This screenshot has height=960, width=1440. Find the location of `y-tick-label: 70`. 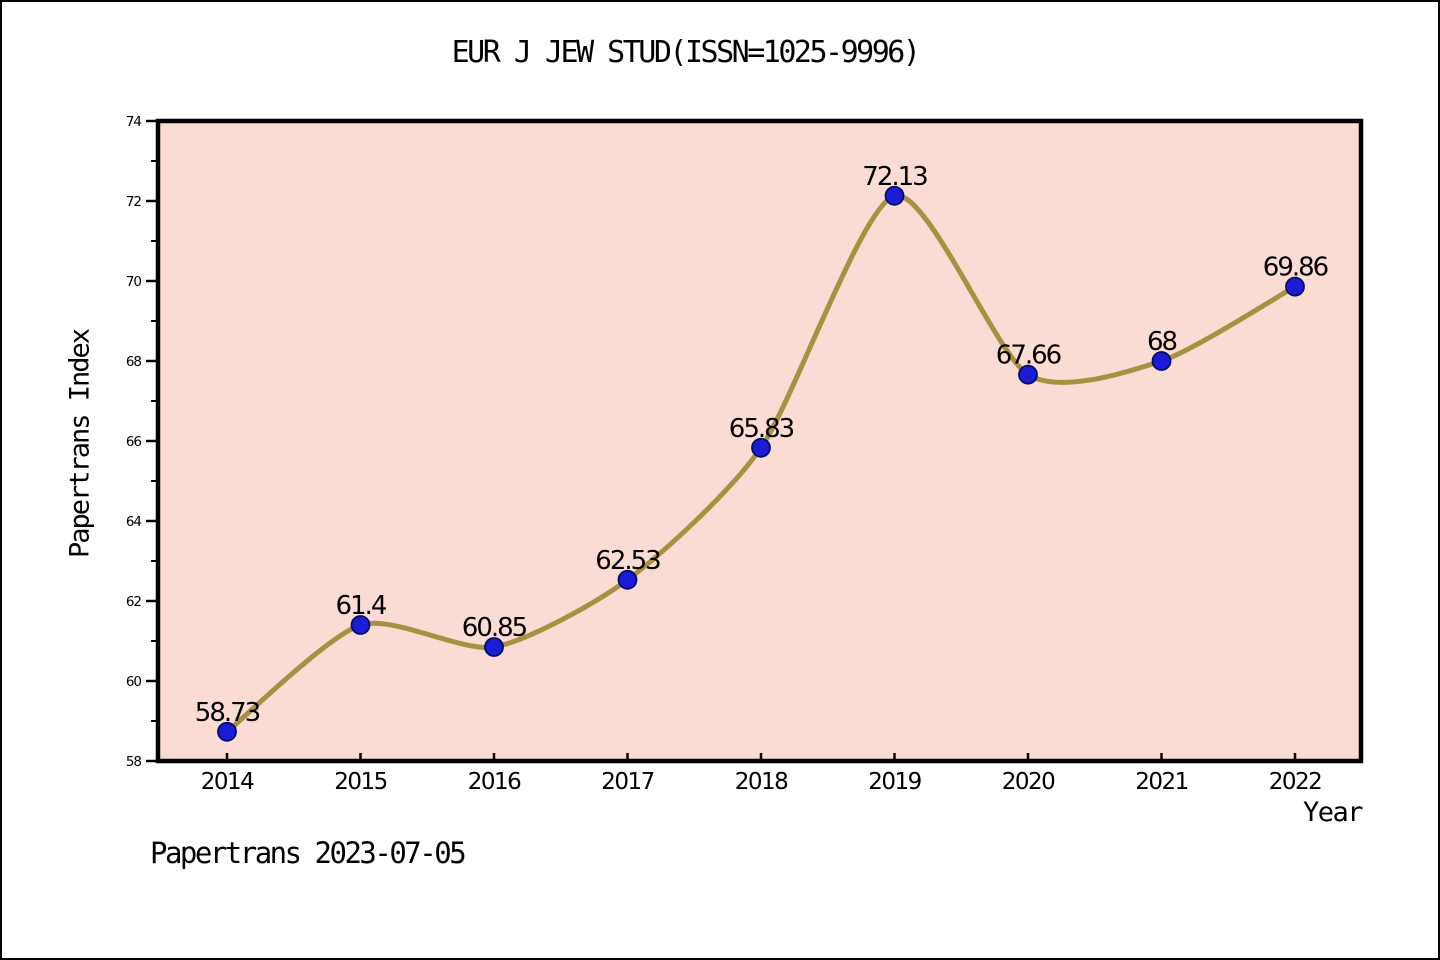

y-tick-label: 70 is located at coordinates (134, 282).